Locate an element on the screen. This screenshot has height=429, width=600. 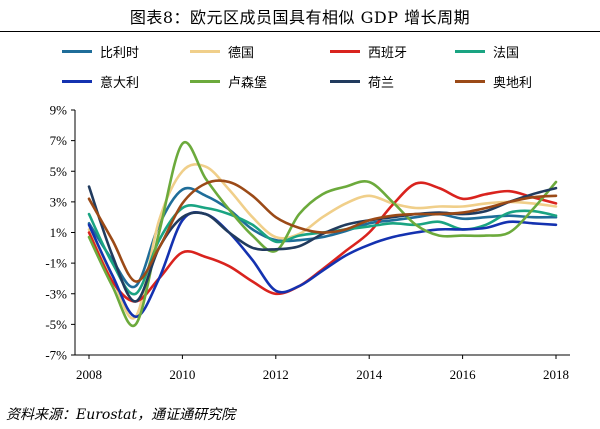
x-tick-label-1: 2010 is located at coordinates (182, 374).